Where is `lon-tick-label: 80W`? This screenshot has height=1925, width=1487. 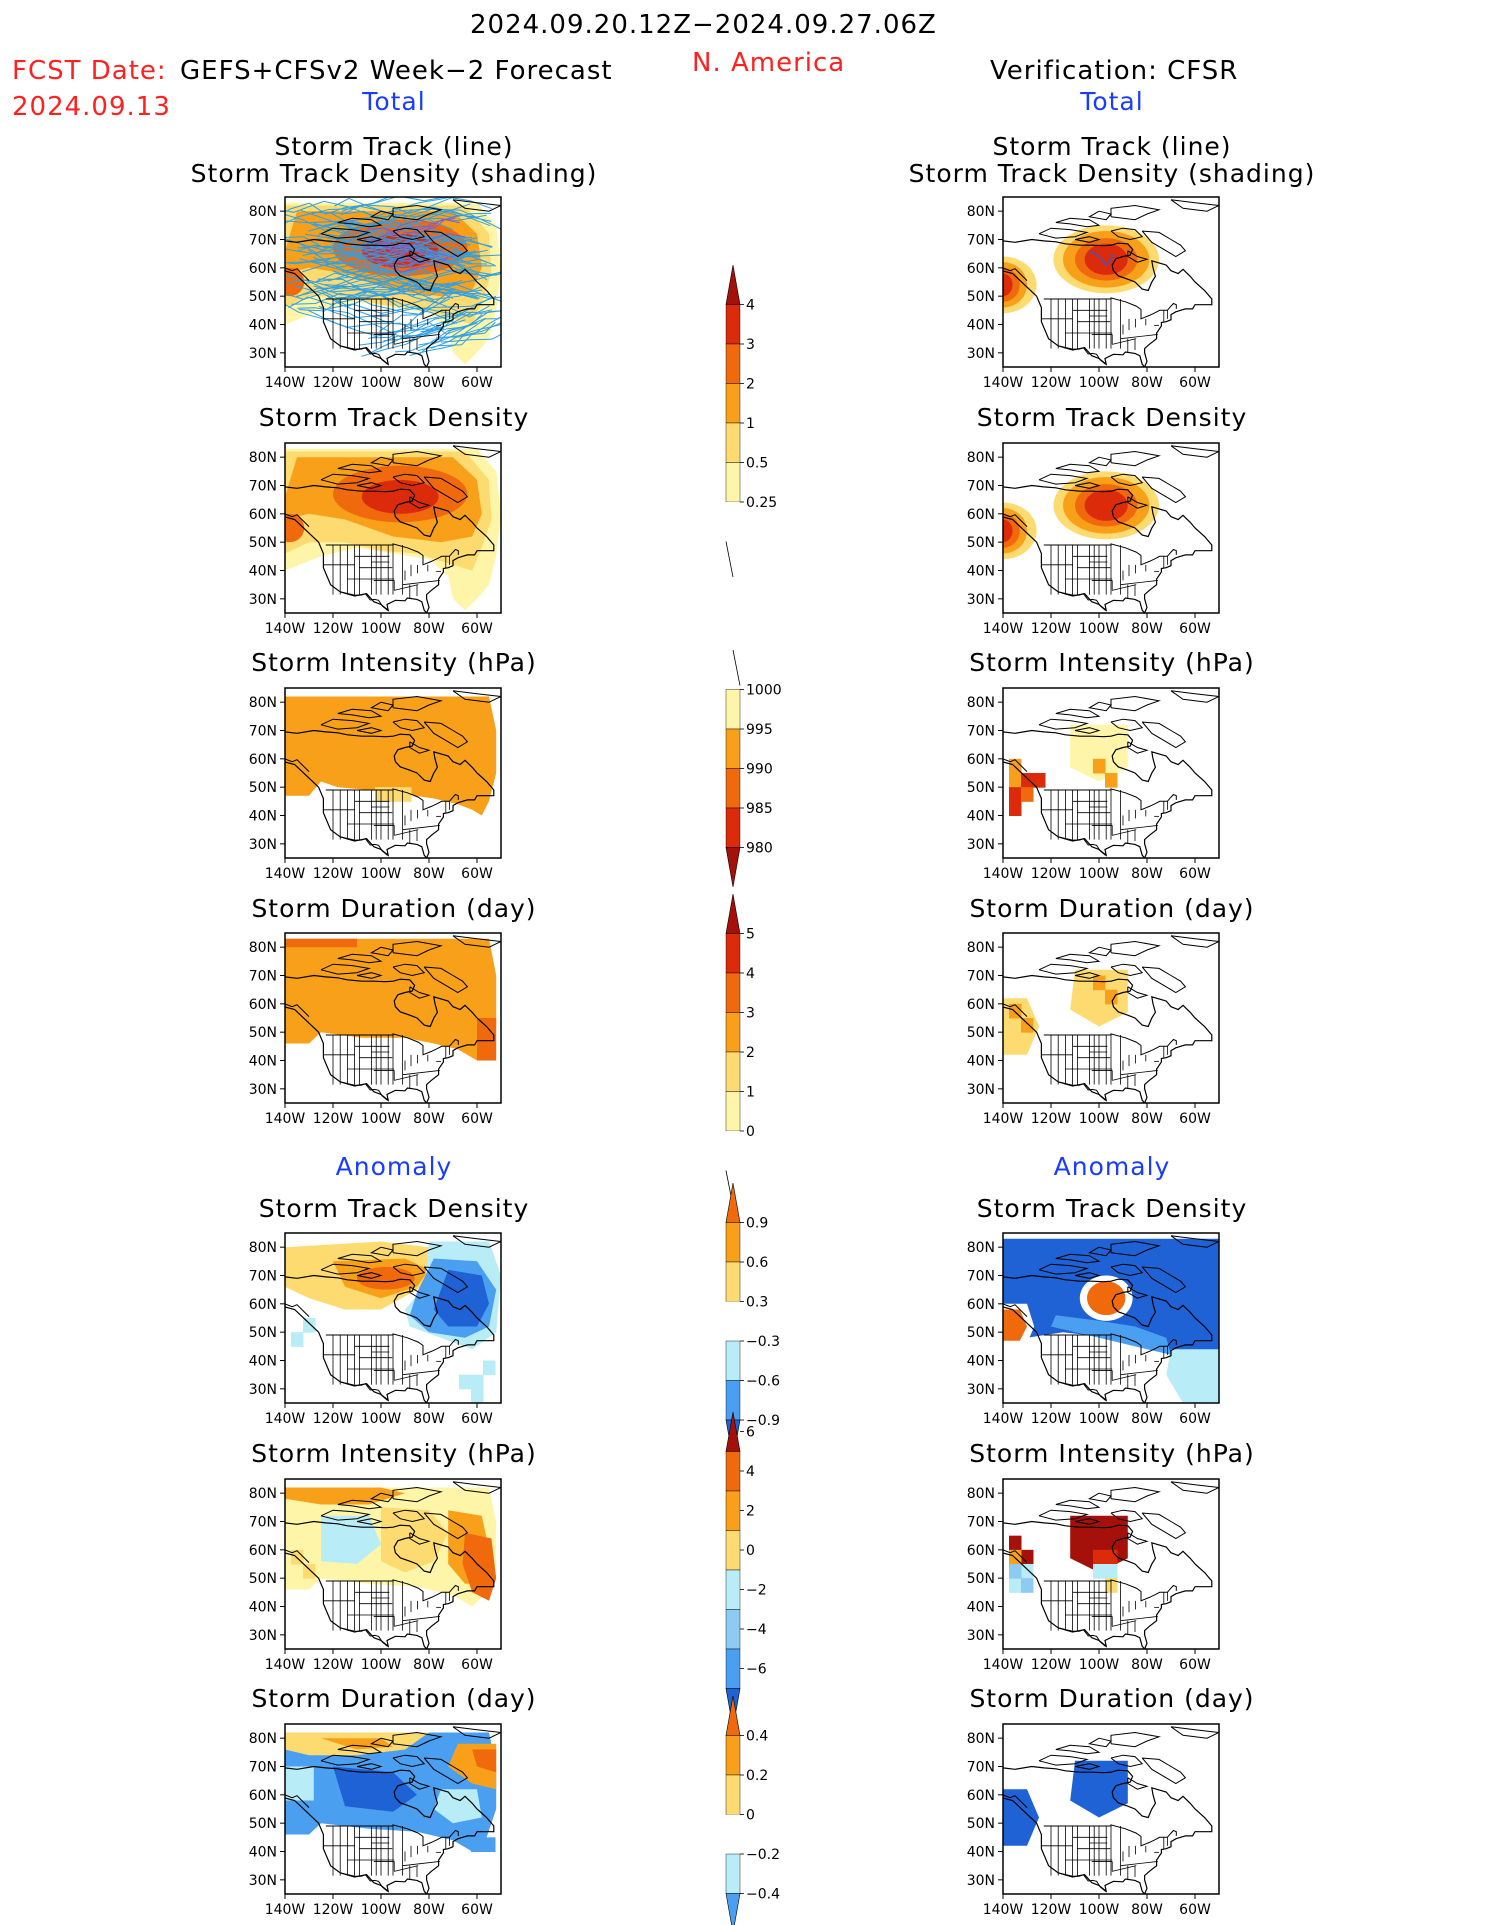 lon-tick-label: 80W is located at coordinates (429, 1419).